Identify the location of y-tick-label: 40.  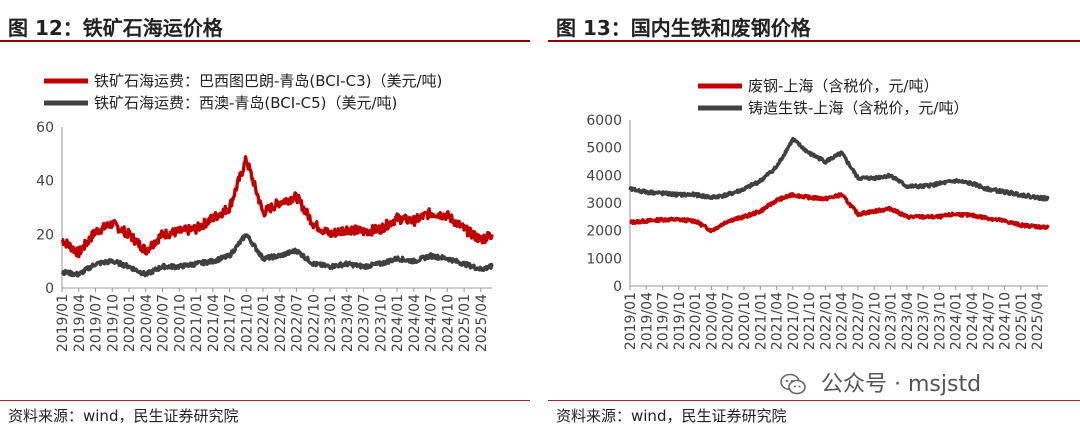
(45, 182).